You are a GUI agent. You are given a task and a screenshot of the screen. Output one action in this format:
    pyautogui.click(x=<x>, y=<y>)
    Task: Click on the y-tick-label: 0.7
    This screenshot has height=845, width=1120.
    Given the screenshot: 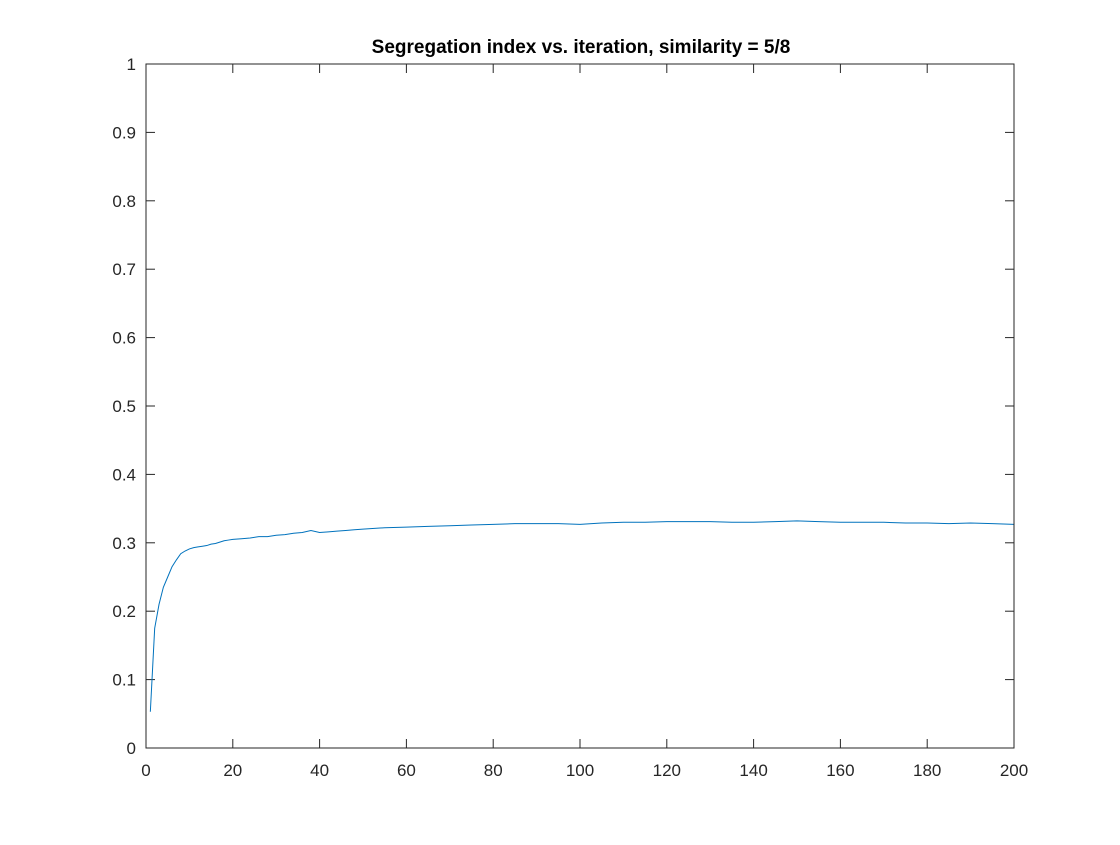 What is the action you would take?
    pyautogui.click(x=124, y=269)
    